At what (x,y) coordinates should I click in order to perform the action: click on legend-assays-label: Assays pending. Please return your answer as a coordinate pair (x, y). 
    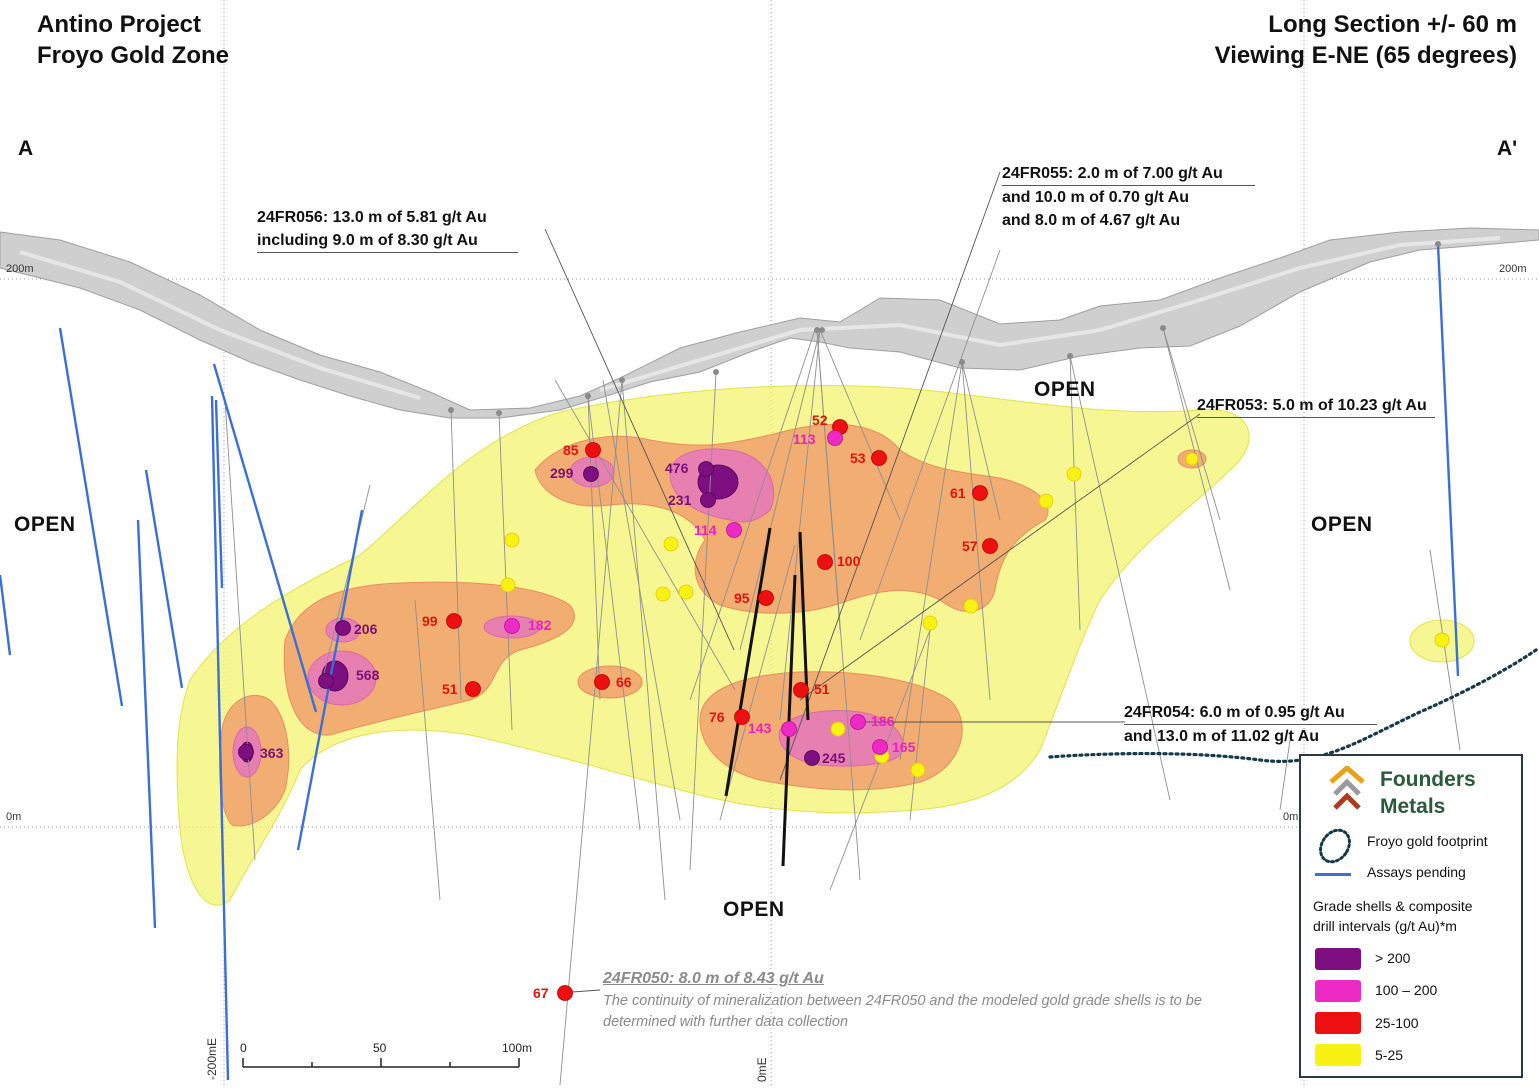
    Looking at the image, I should click on (1416, 872).